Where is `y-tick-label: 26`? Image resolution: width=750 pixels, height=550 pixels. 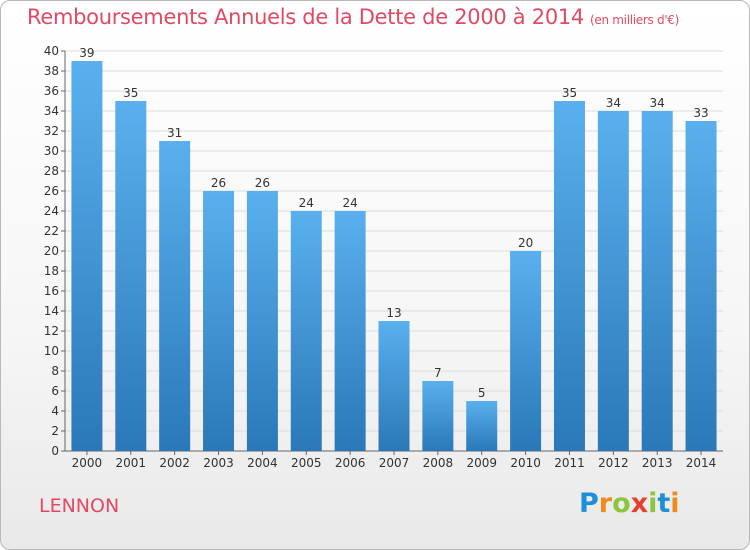
y-tick-label: 26 is located at coordinates (51, 191).